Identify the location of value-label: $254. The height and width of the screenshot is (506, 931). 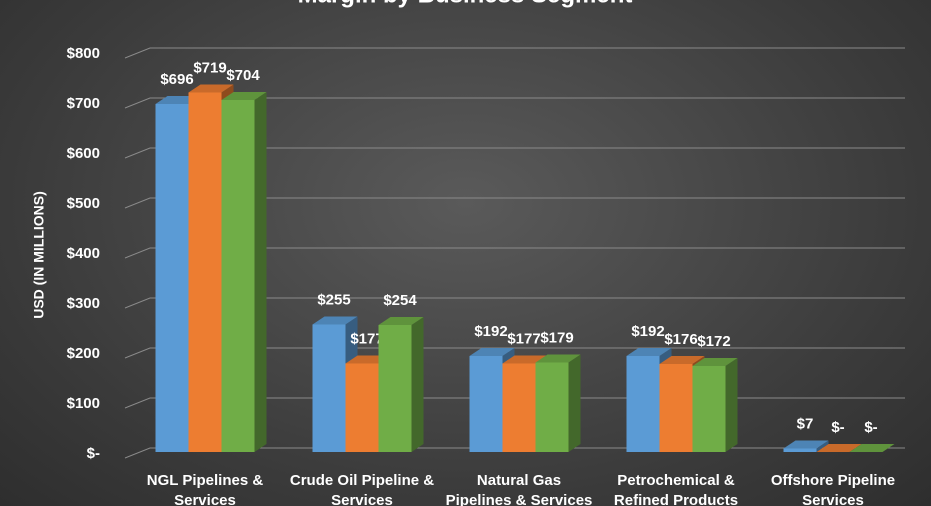
(400, 300).